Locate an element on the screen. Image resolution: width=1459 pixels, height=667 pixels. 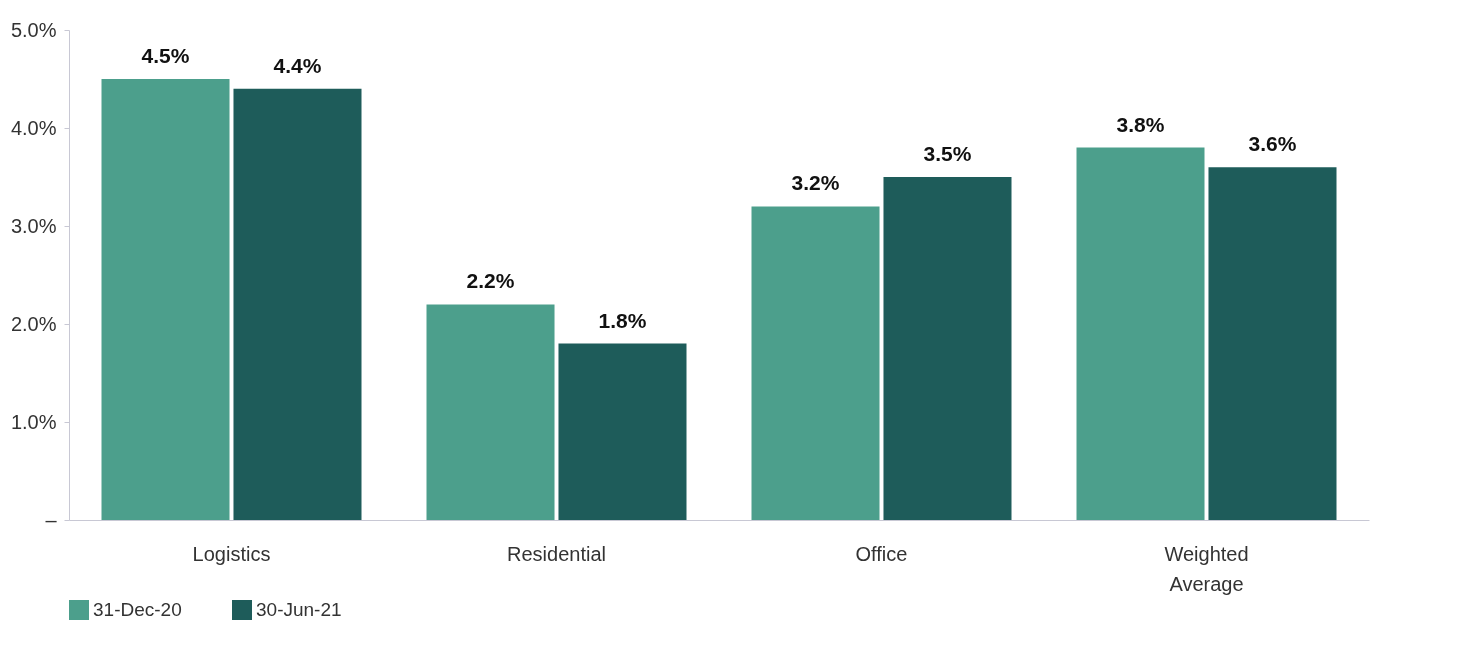
y-tick-label: 4.0% is located at coordinates (33, 127).